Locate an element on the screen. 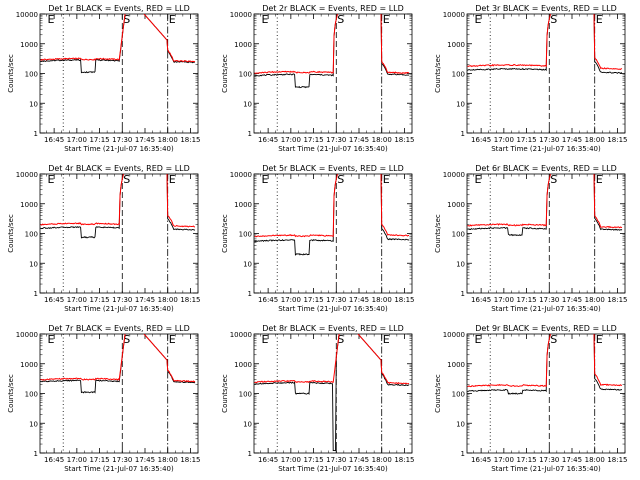 The height and width of the screenshot is (480, 640). x-tick-label: 18:00 is located at coordinates (382, 140).